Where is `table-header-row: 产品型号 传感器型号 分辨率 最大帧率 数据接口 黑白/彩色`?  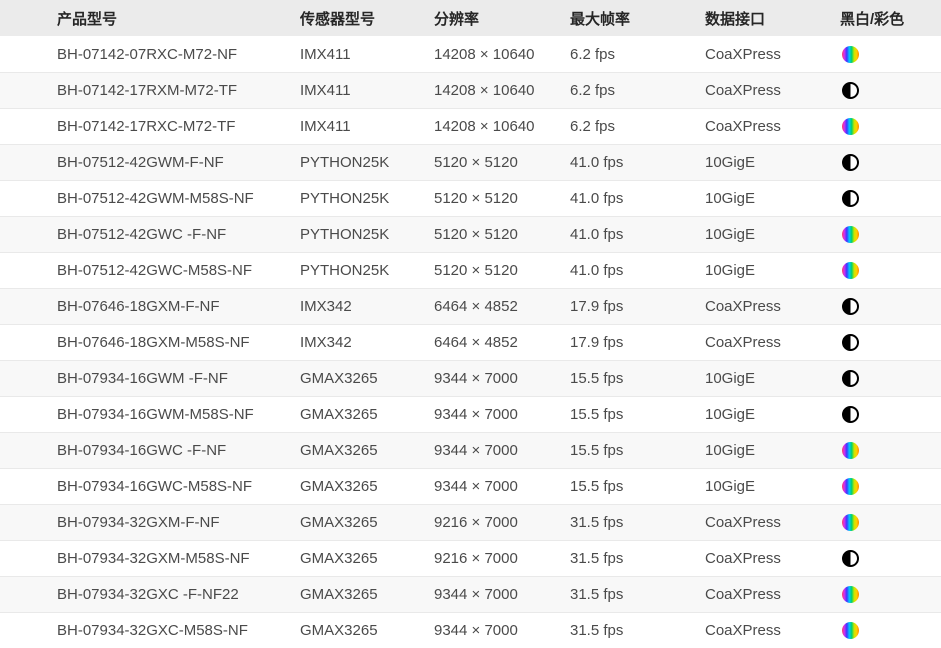 table-header-row: 产品型号 传感器型号 分辨率 最大帧率 数据接口 黑白/彩色 is located at coordinates (470, 18).